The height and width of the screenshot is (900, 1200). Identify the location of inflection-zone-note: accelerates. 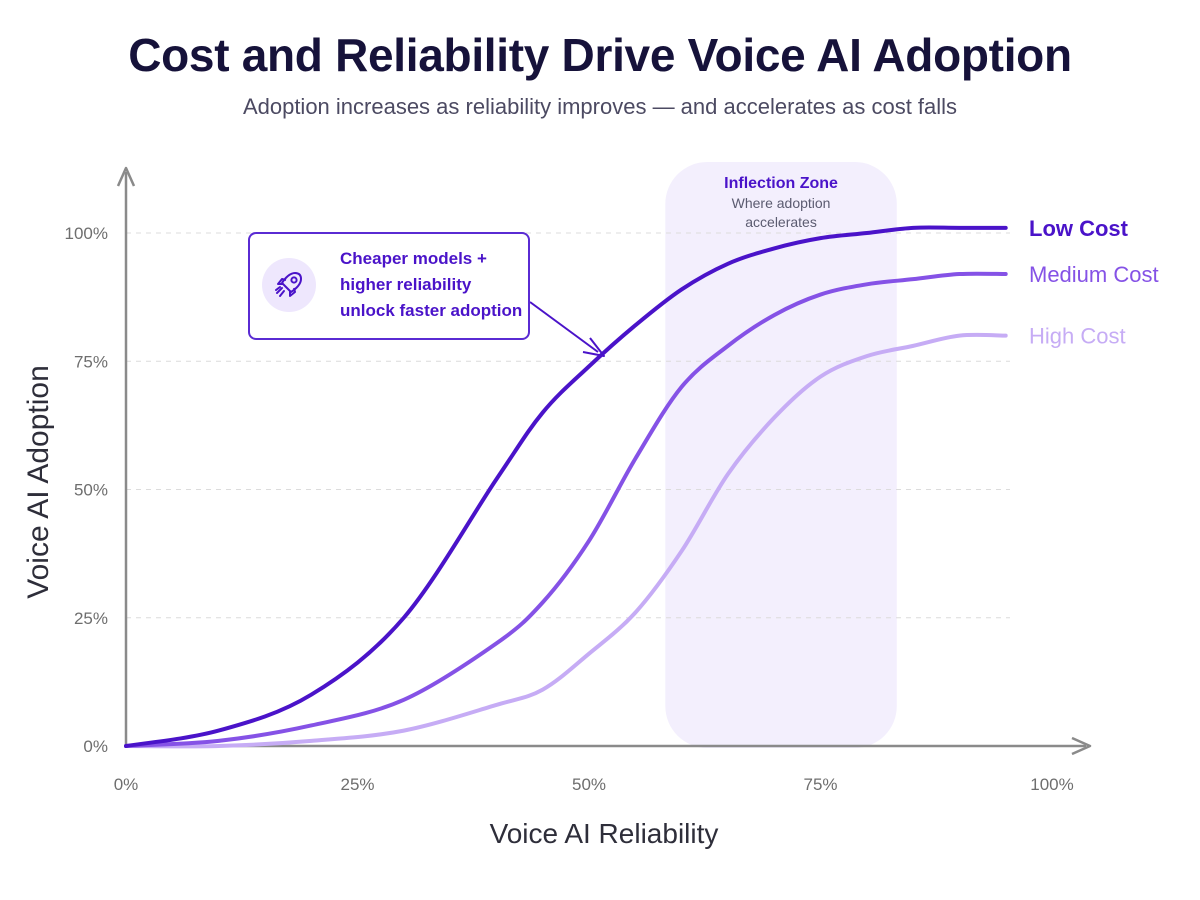
(781, 222).